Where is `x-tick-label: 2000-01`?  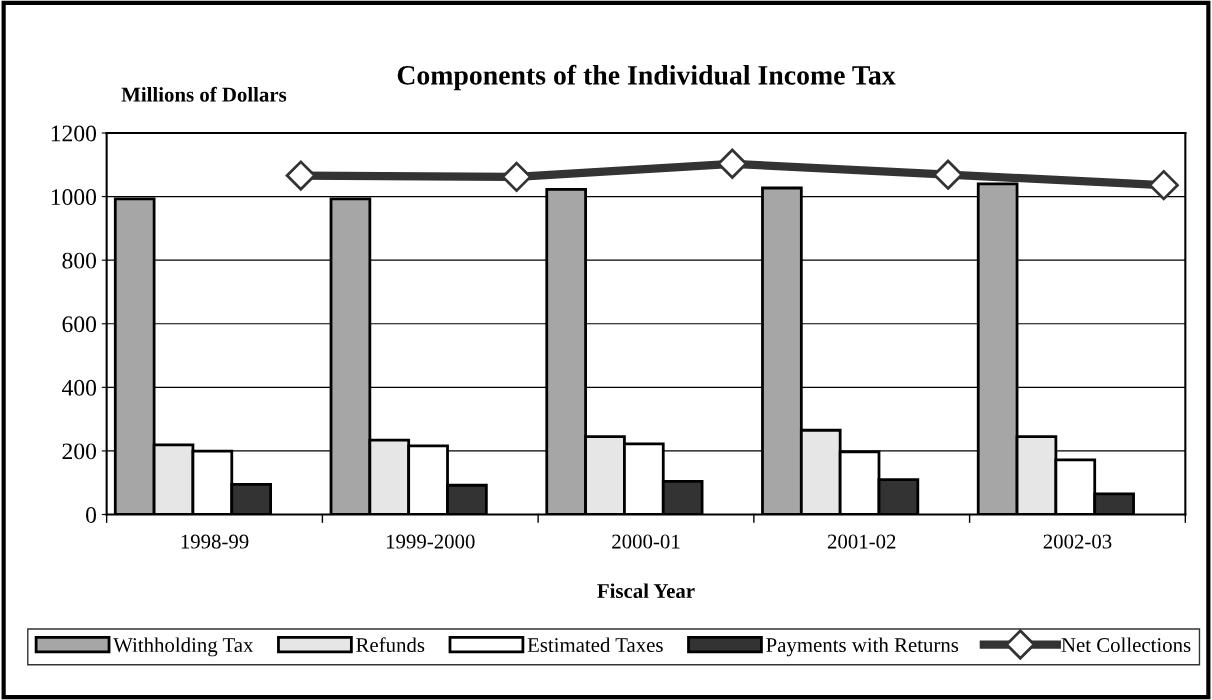 x-tick-label: 2000-01 is located at coordinates (646, 541).